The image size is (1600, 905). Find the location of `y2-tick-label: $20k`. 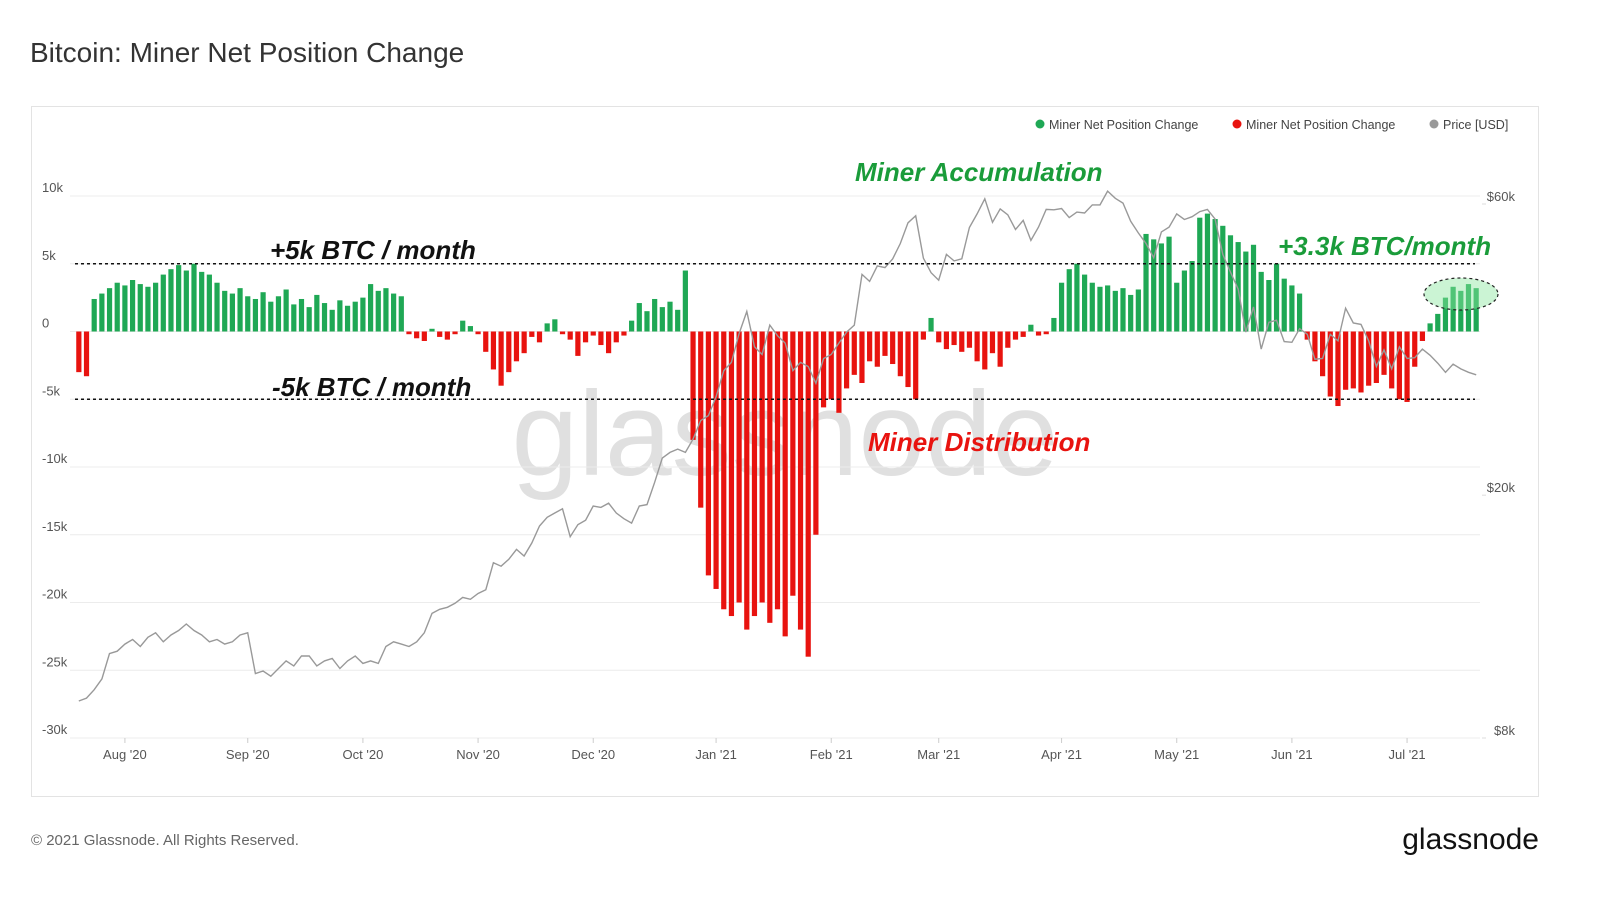

y2-tick-label: $20k is located at coordinates (1501, 487).